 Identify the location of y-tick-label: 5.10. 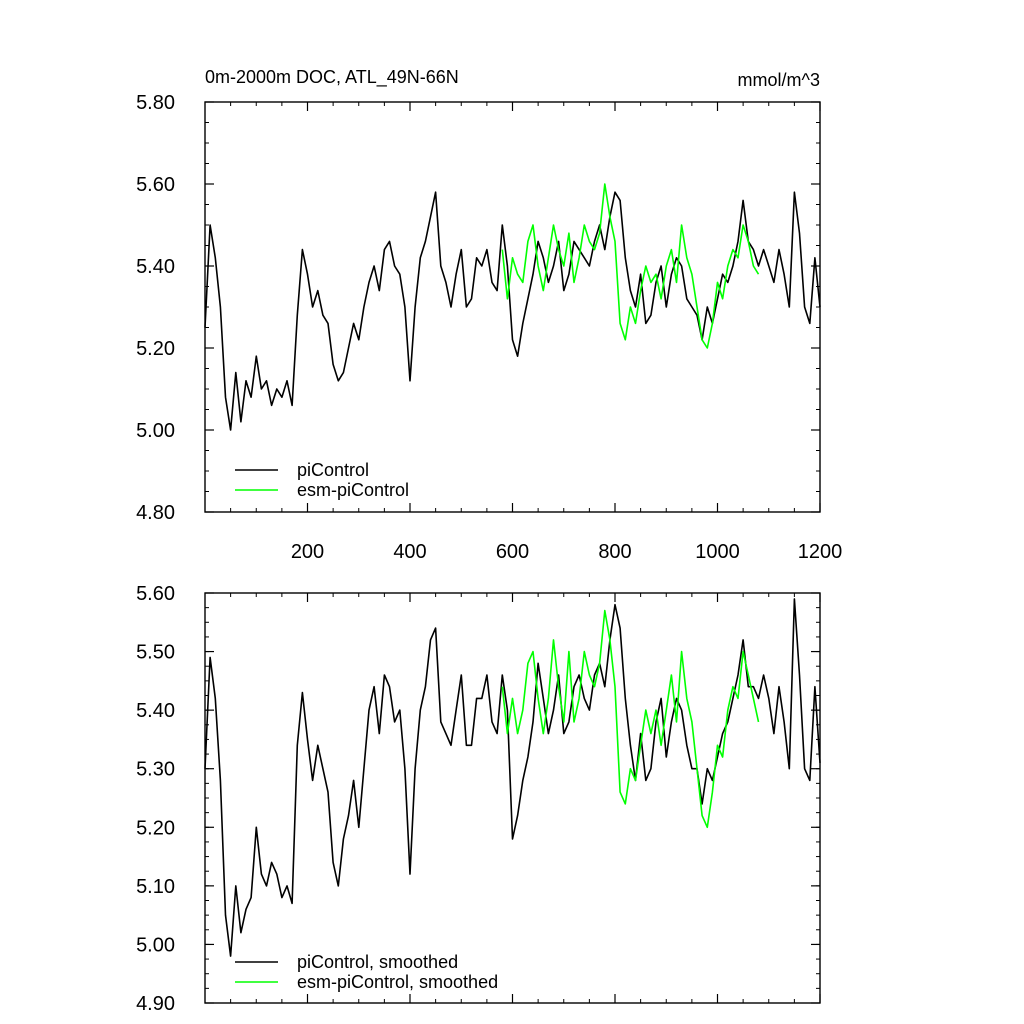
(155, 887).